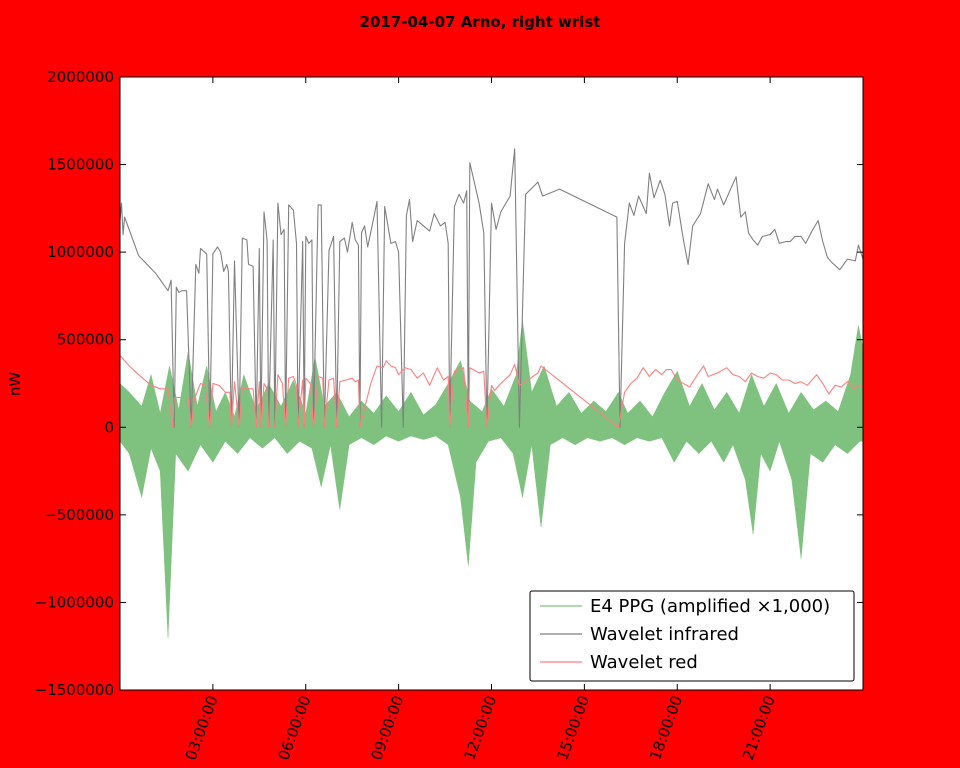 The image size is (960, 768). What do you see at coordinates (74, 602) in the screenshot?
I see `y-tick-label: −1000000` at bounding box center [74, 602].